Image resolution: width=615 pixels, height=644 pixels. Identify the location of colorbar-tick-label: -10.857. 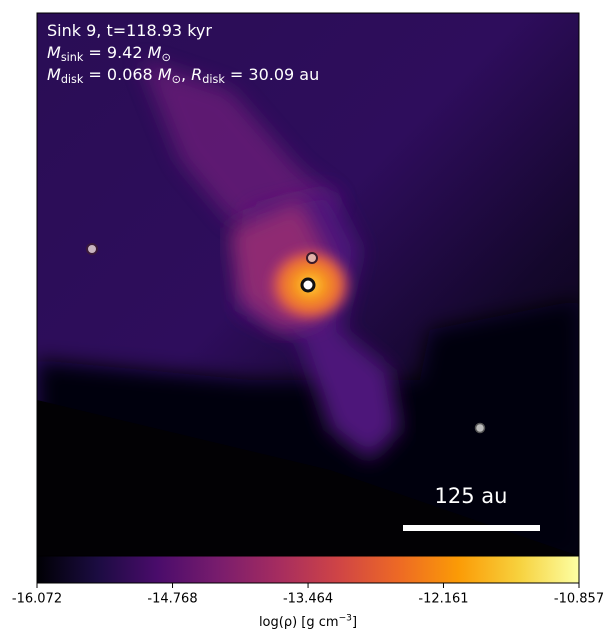
(579, 599).